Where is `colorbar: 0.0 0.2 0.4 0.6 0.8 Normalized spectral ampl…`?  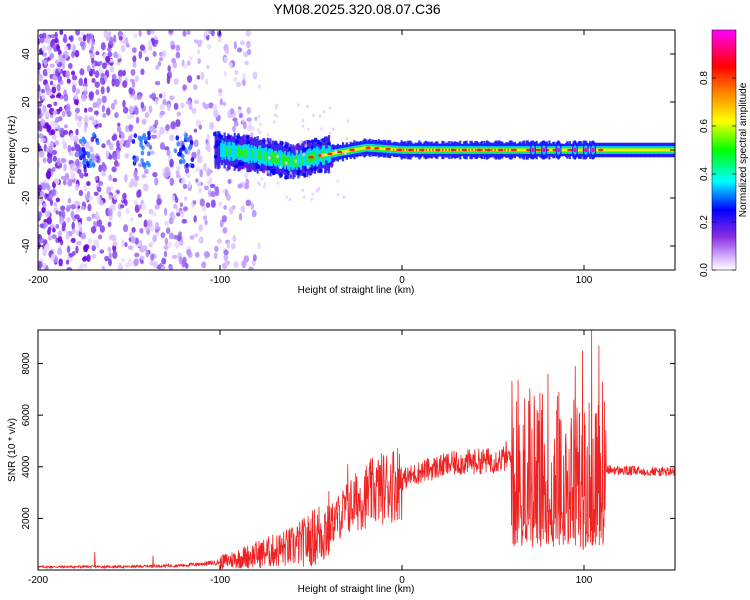 colorbar: 0.0 0.2 0.4 0.6 0.8 Normalized spectral ampl… is located at coordinates (724, 153).